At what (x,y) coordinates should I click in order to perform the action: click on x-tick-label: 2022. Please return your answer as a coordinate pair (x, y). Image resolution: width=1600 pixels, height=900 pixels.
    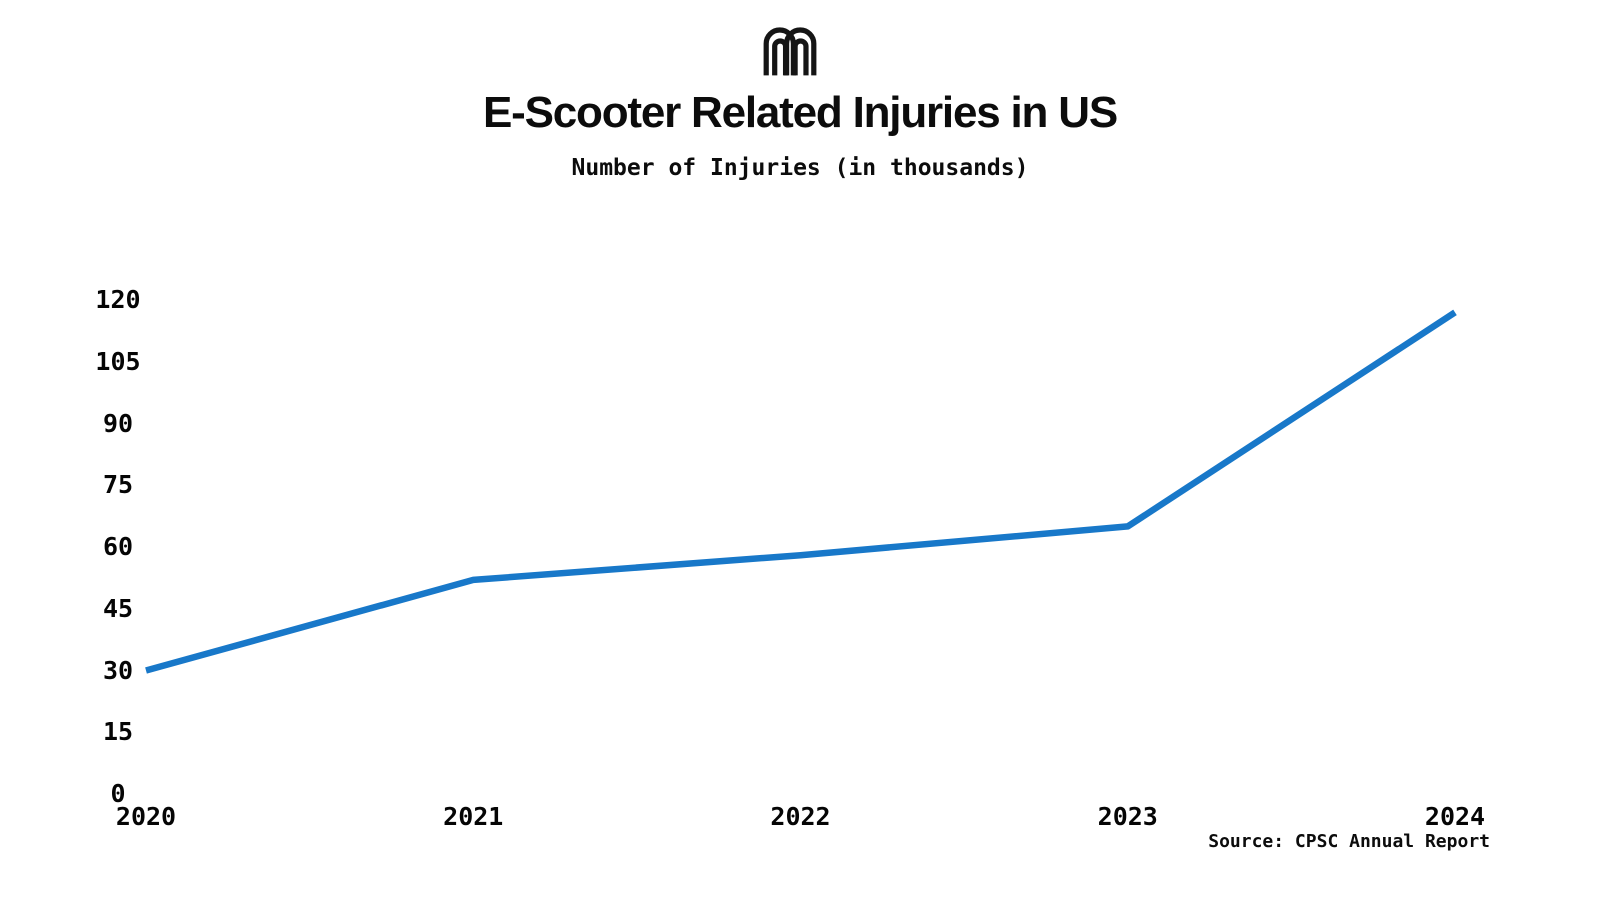
    Looking at the image, I should click on (800, 816).